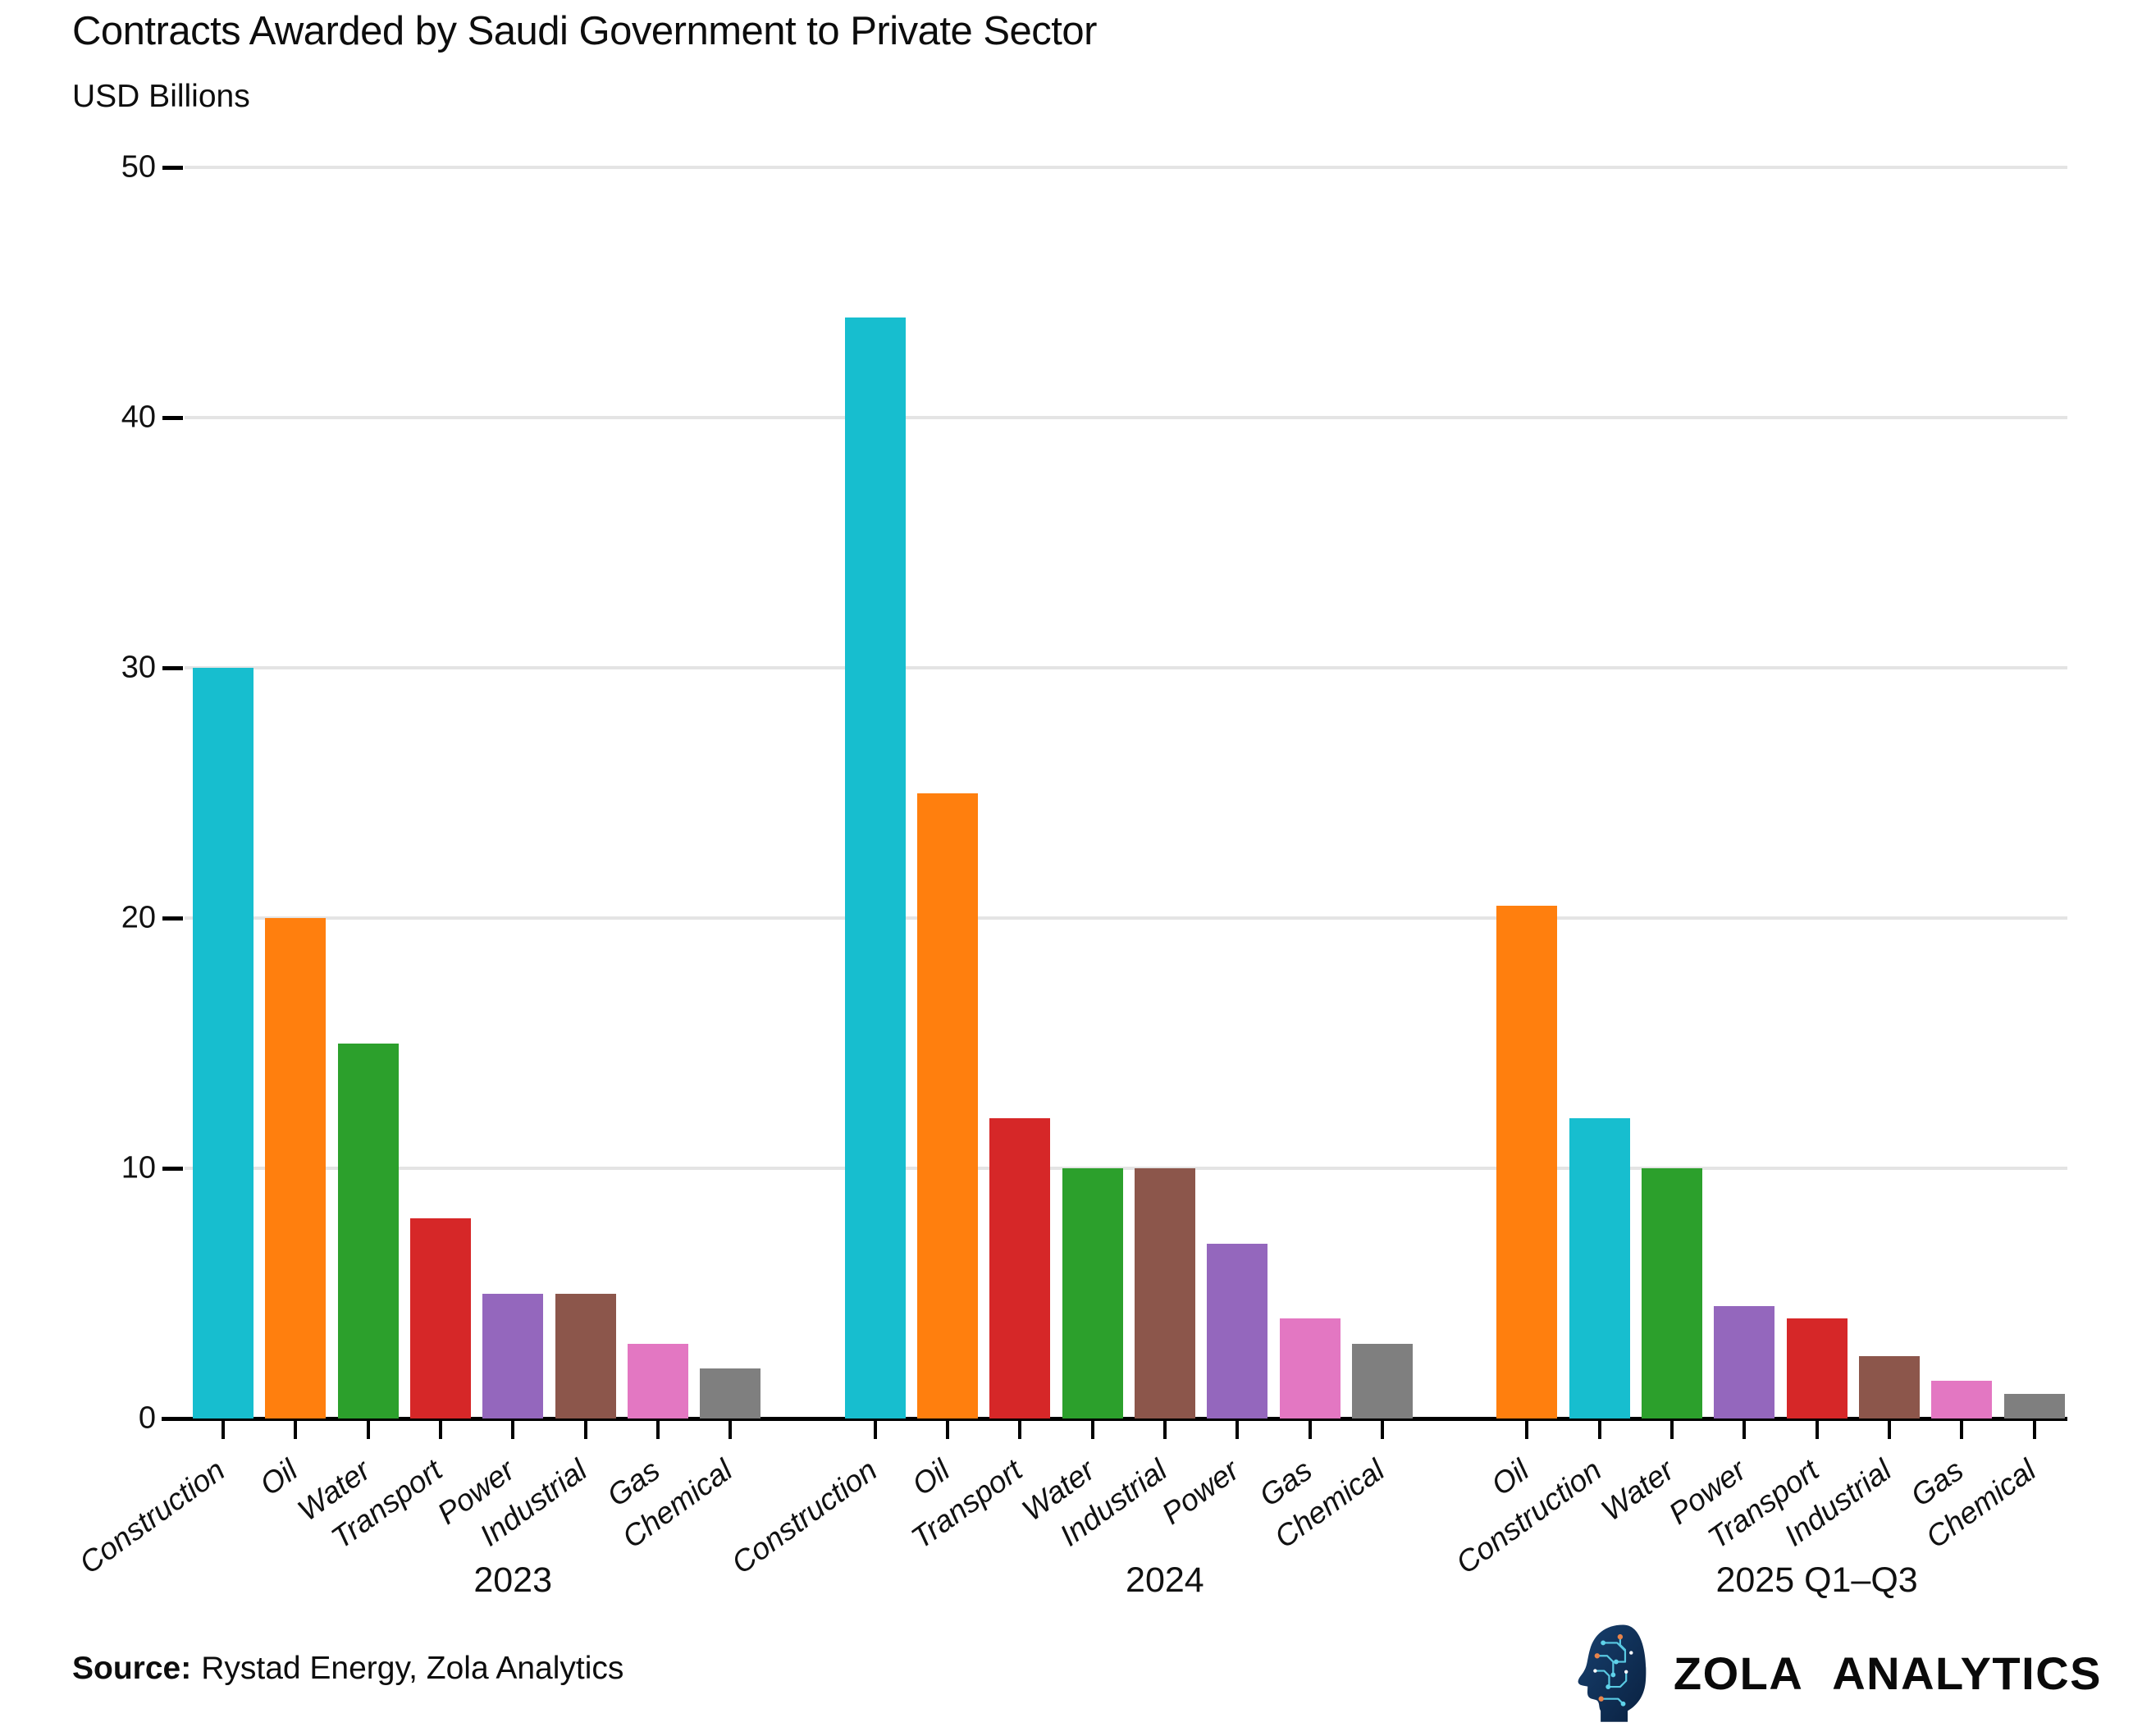 This screenshot has width=2133, height=1736. I want to click on bar-2025-industrial, so click(1889, 1386).